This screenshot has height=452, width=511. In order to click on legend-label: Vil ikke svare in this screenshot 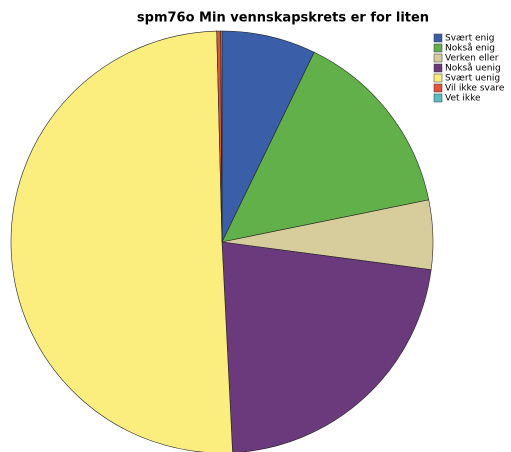, I will do `click(475, 89)`.